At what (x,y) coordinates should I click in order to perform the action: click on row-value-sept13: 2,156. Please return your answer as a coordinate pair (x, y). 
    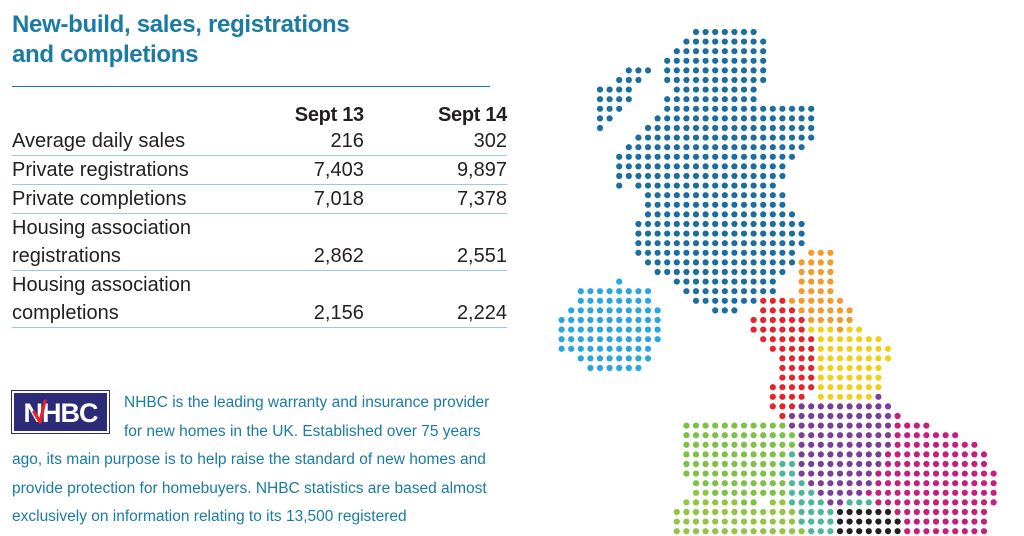
    Looking at the image, I should click on (291, 299).